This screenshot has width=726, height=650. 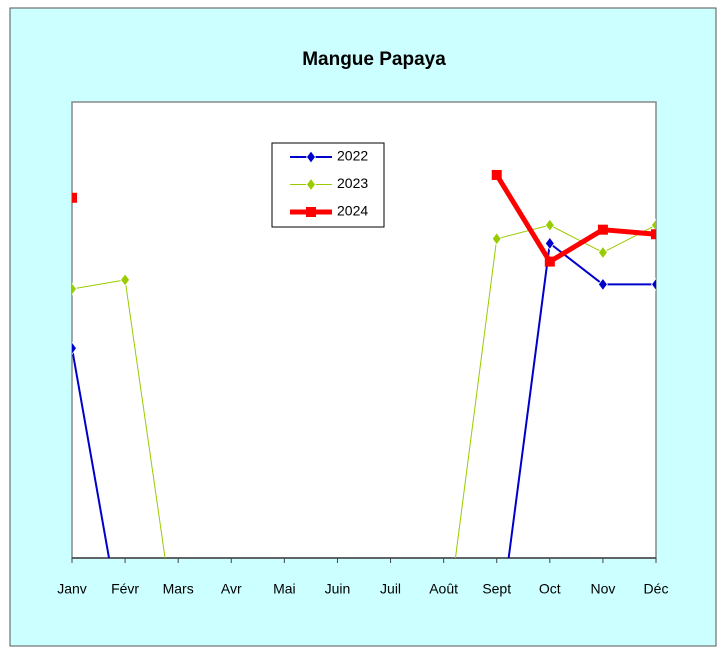 What do you see at coordinates (72, 589) in the screenshot?
I see `x-tick-label: Janv` at bounding box center [72, 589].